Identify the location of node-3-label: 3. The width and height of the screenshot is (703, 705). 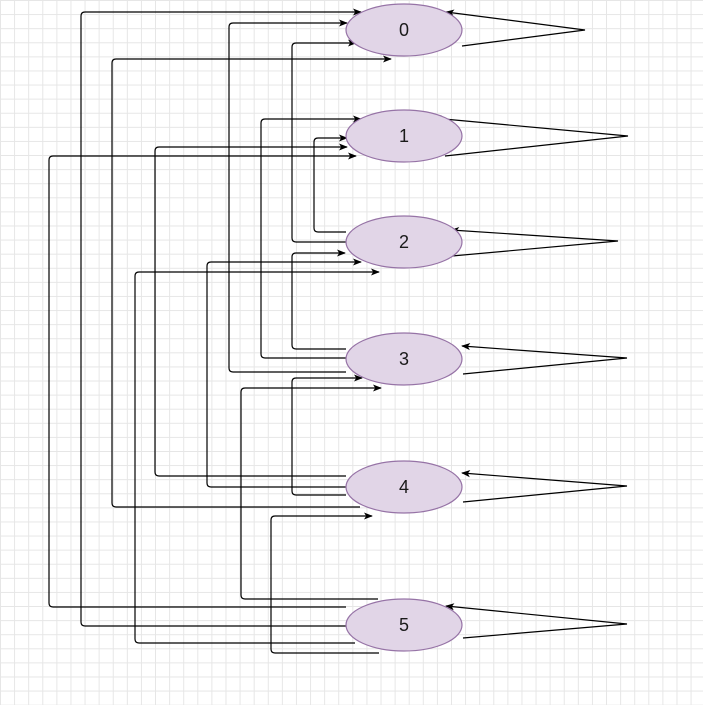
(404, 359).